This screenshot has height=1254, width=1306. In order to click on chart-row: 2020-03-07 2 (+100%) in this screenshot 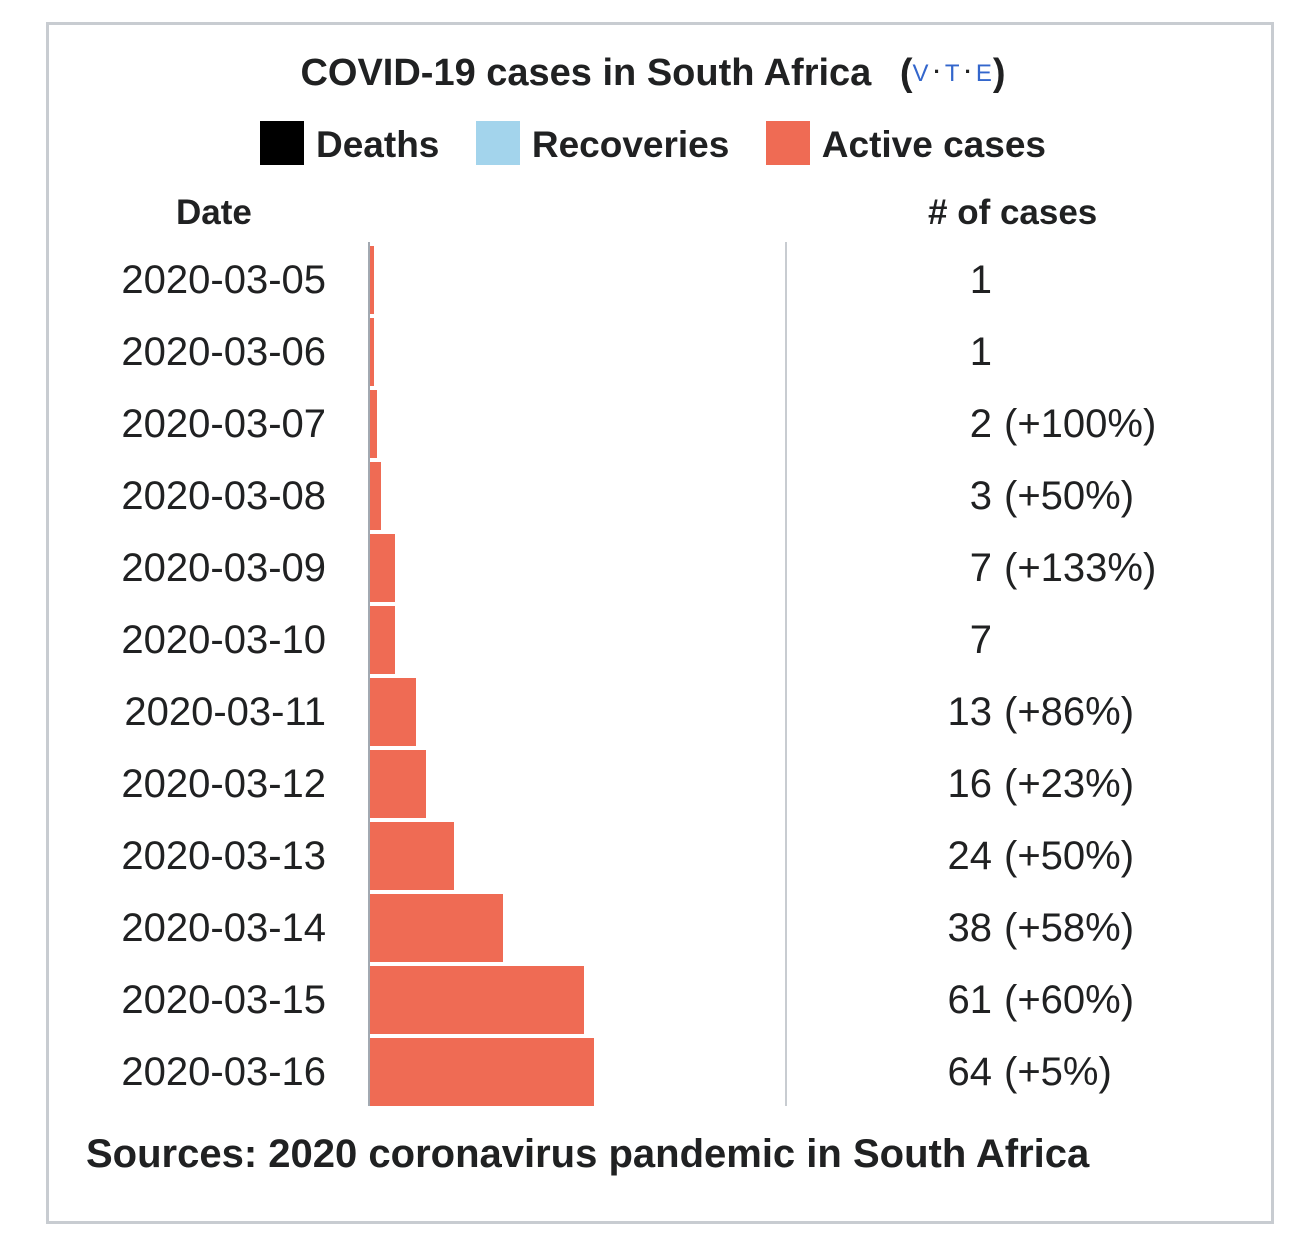, I will do `click(653, 424)`.